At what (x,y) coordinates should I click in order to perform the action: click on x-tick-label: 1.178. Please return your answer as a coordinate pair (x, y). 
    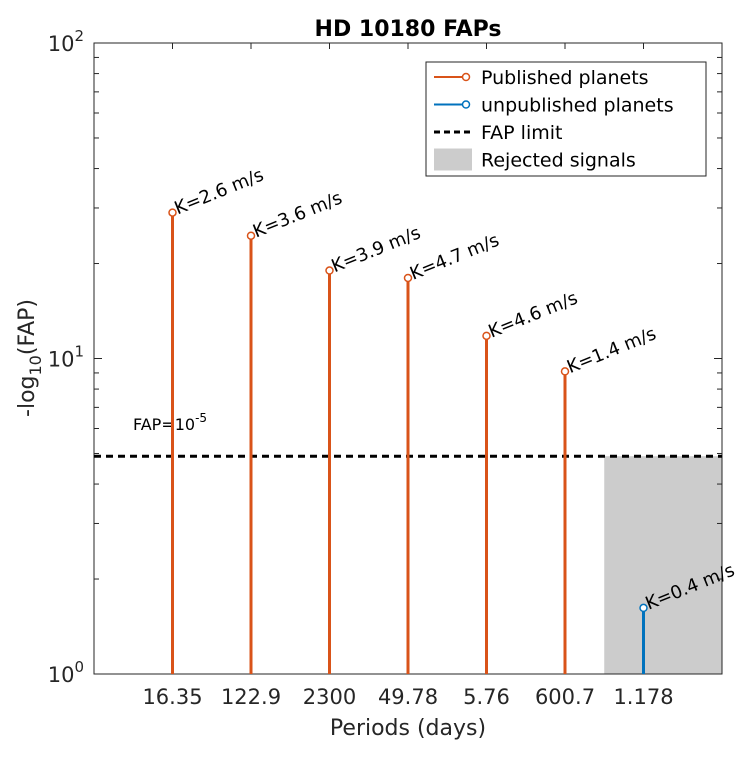
    Looking at the image, I should click on (643, 697).